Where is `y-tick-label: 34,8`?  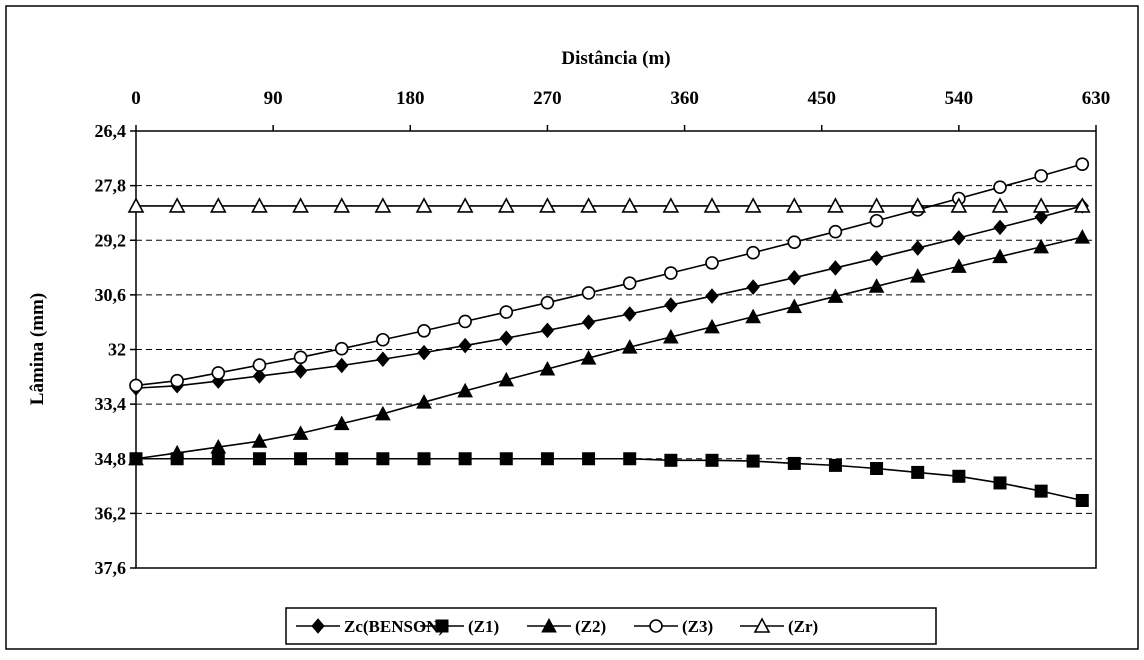
y-tick-label: 34,8 is located at coordinates (111, 459).